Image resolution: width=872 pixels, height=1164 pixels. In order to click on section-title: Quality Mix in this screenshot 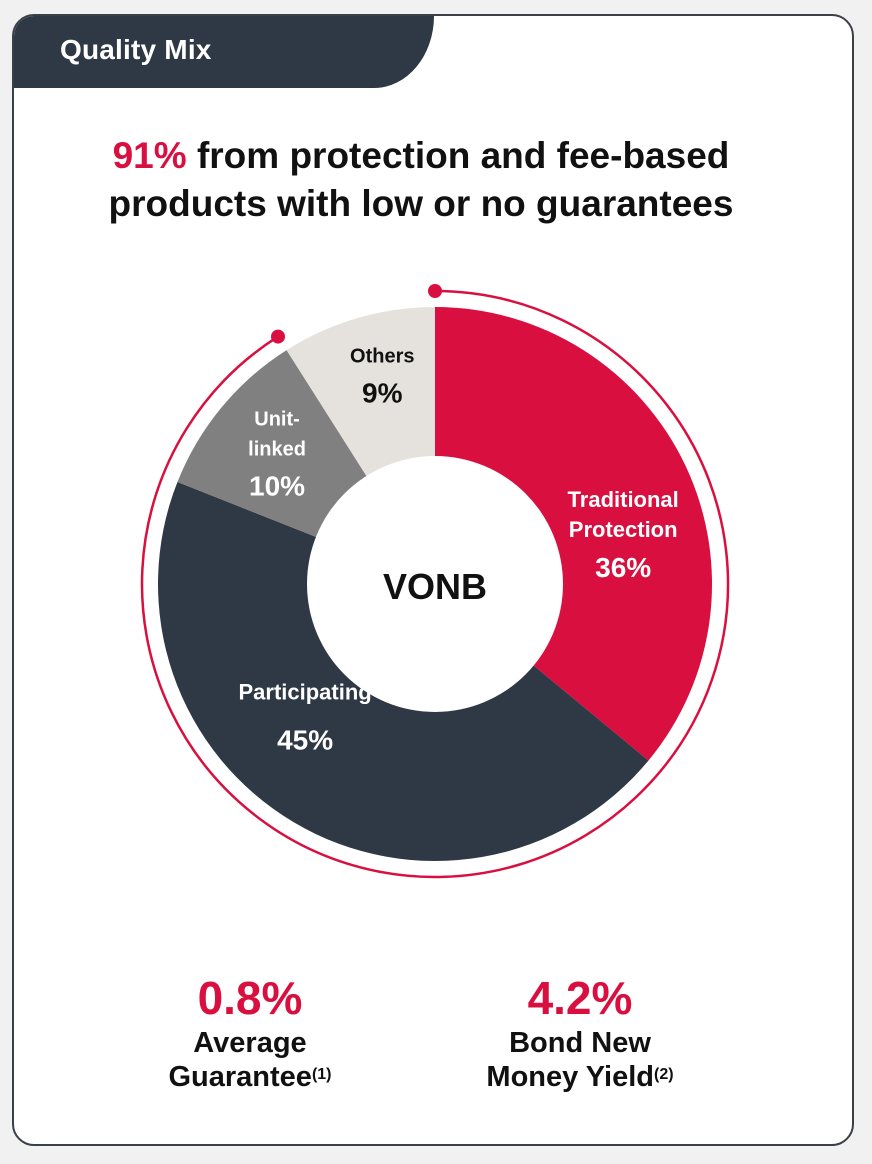, I will do `click(136, 49)`.